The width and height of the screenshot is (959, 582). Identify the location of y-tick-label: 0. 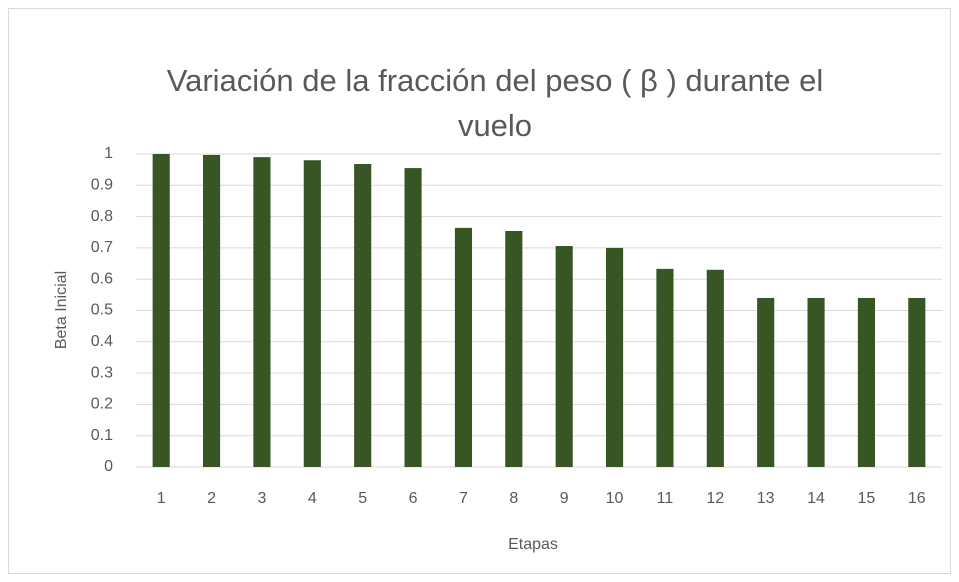
(108, 466).